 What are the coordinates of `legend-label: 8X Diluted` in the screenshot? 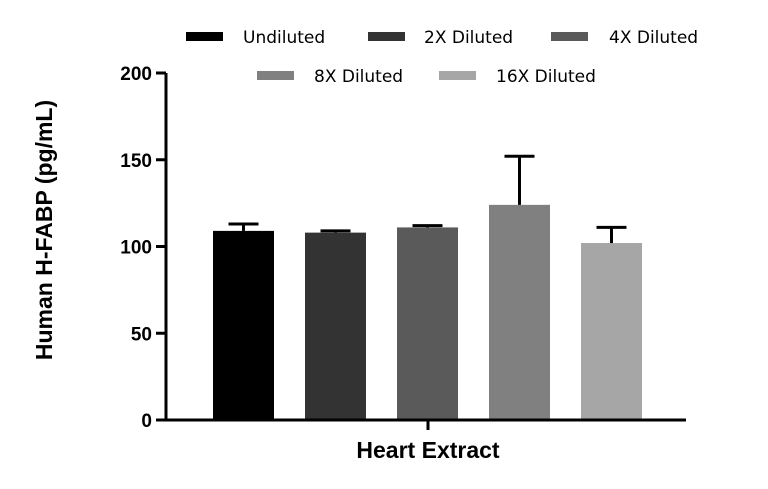 It's located at (358, 77).